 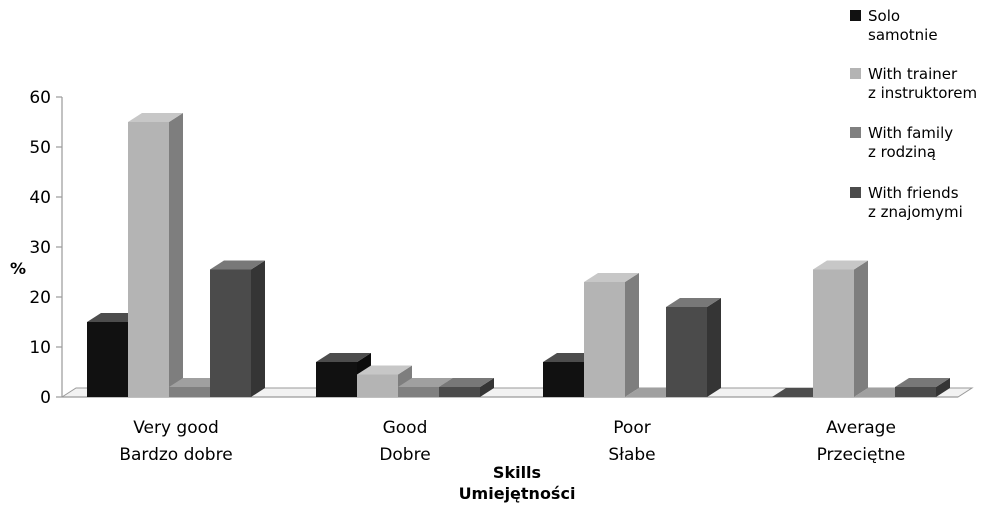 What do you see at coordinates (631, 455) in the screenshot?
I see `x-tick-label-secondary: Słabe` at bounding box center [631, 455].